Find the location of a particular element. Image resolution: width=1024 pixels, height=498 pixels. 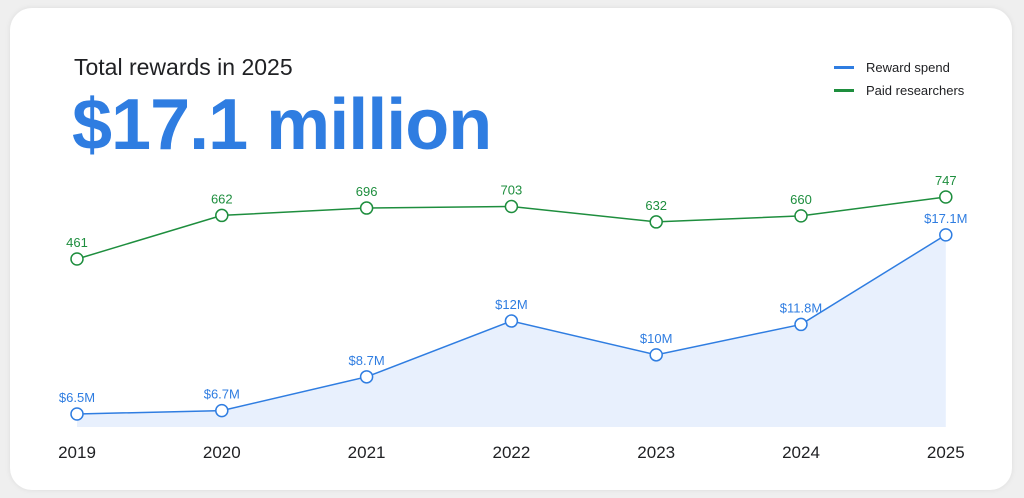

data-label: 747 is located at coordinates (946, 180).